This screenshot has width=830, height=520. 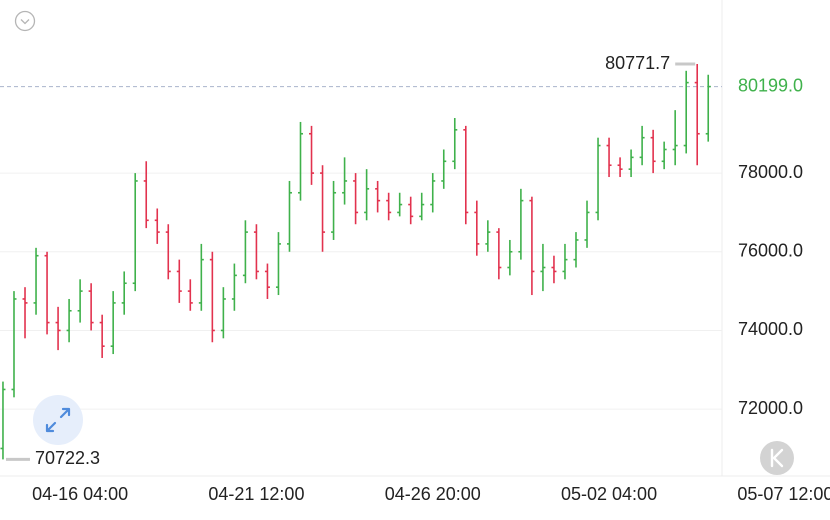 I want to click on collapse-chevron, so click(x=25, y=22).